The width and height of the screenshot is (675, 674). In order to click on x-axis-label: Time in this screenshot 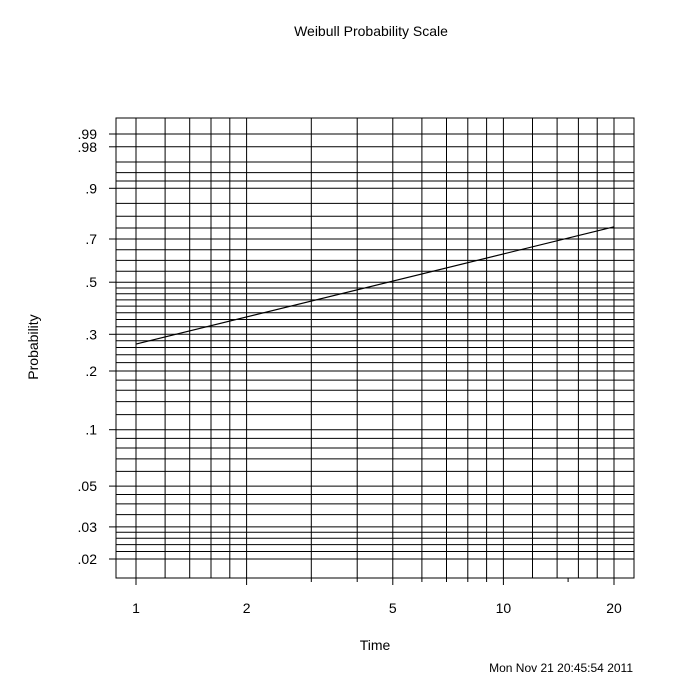, I will do `click(375, 645)`.